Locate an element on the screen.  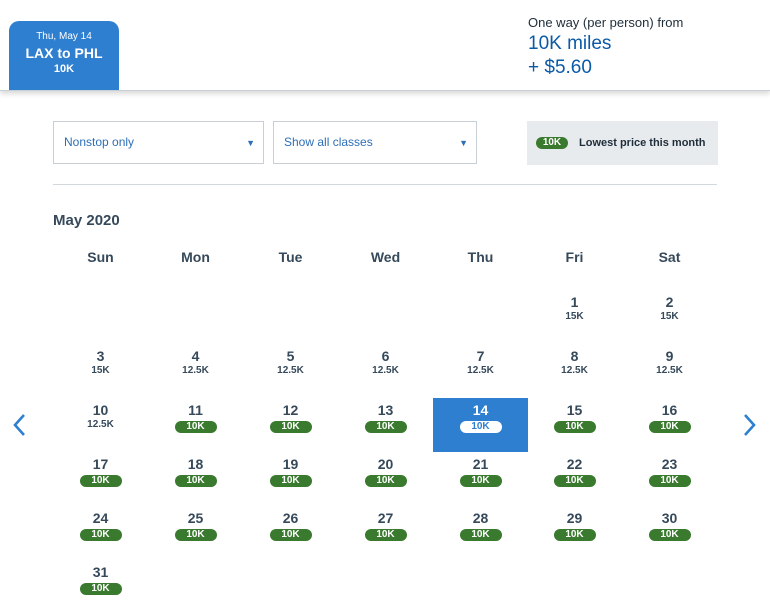
fare-label: One way (per person) from is located at coordinates (606, 22).